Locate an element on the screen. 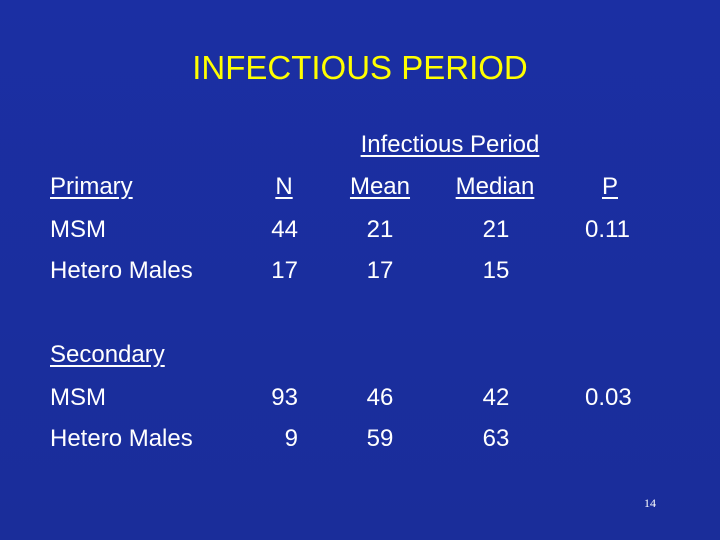 Image resolution: width=720 pixels, height=540 pixels. row-mean: 17 is located at coordinates (380, 270).